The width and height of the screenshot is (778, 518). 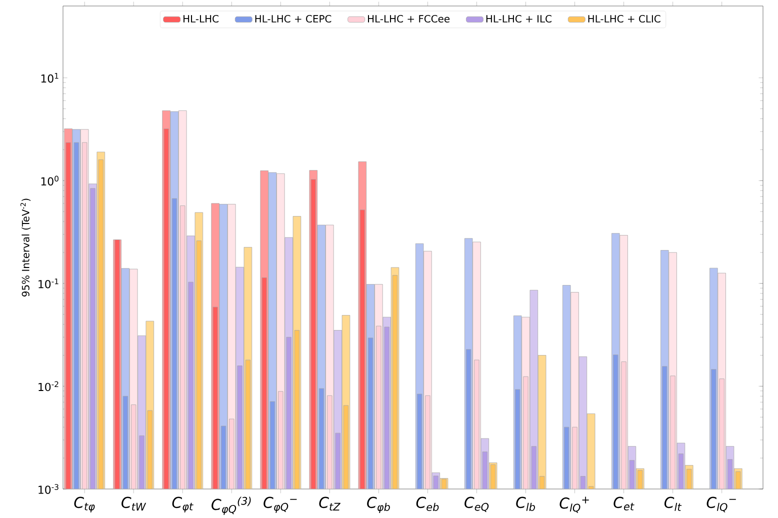 What do you see at coordinates (280, 504) in the screenshot?
I see `x-tick-label: C$_{φQ}$−` at bounding box center [280, 504].